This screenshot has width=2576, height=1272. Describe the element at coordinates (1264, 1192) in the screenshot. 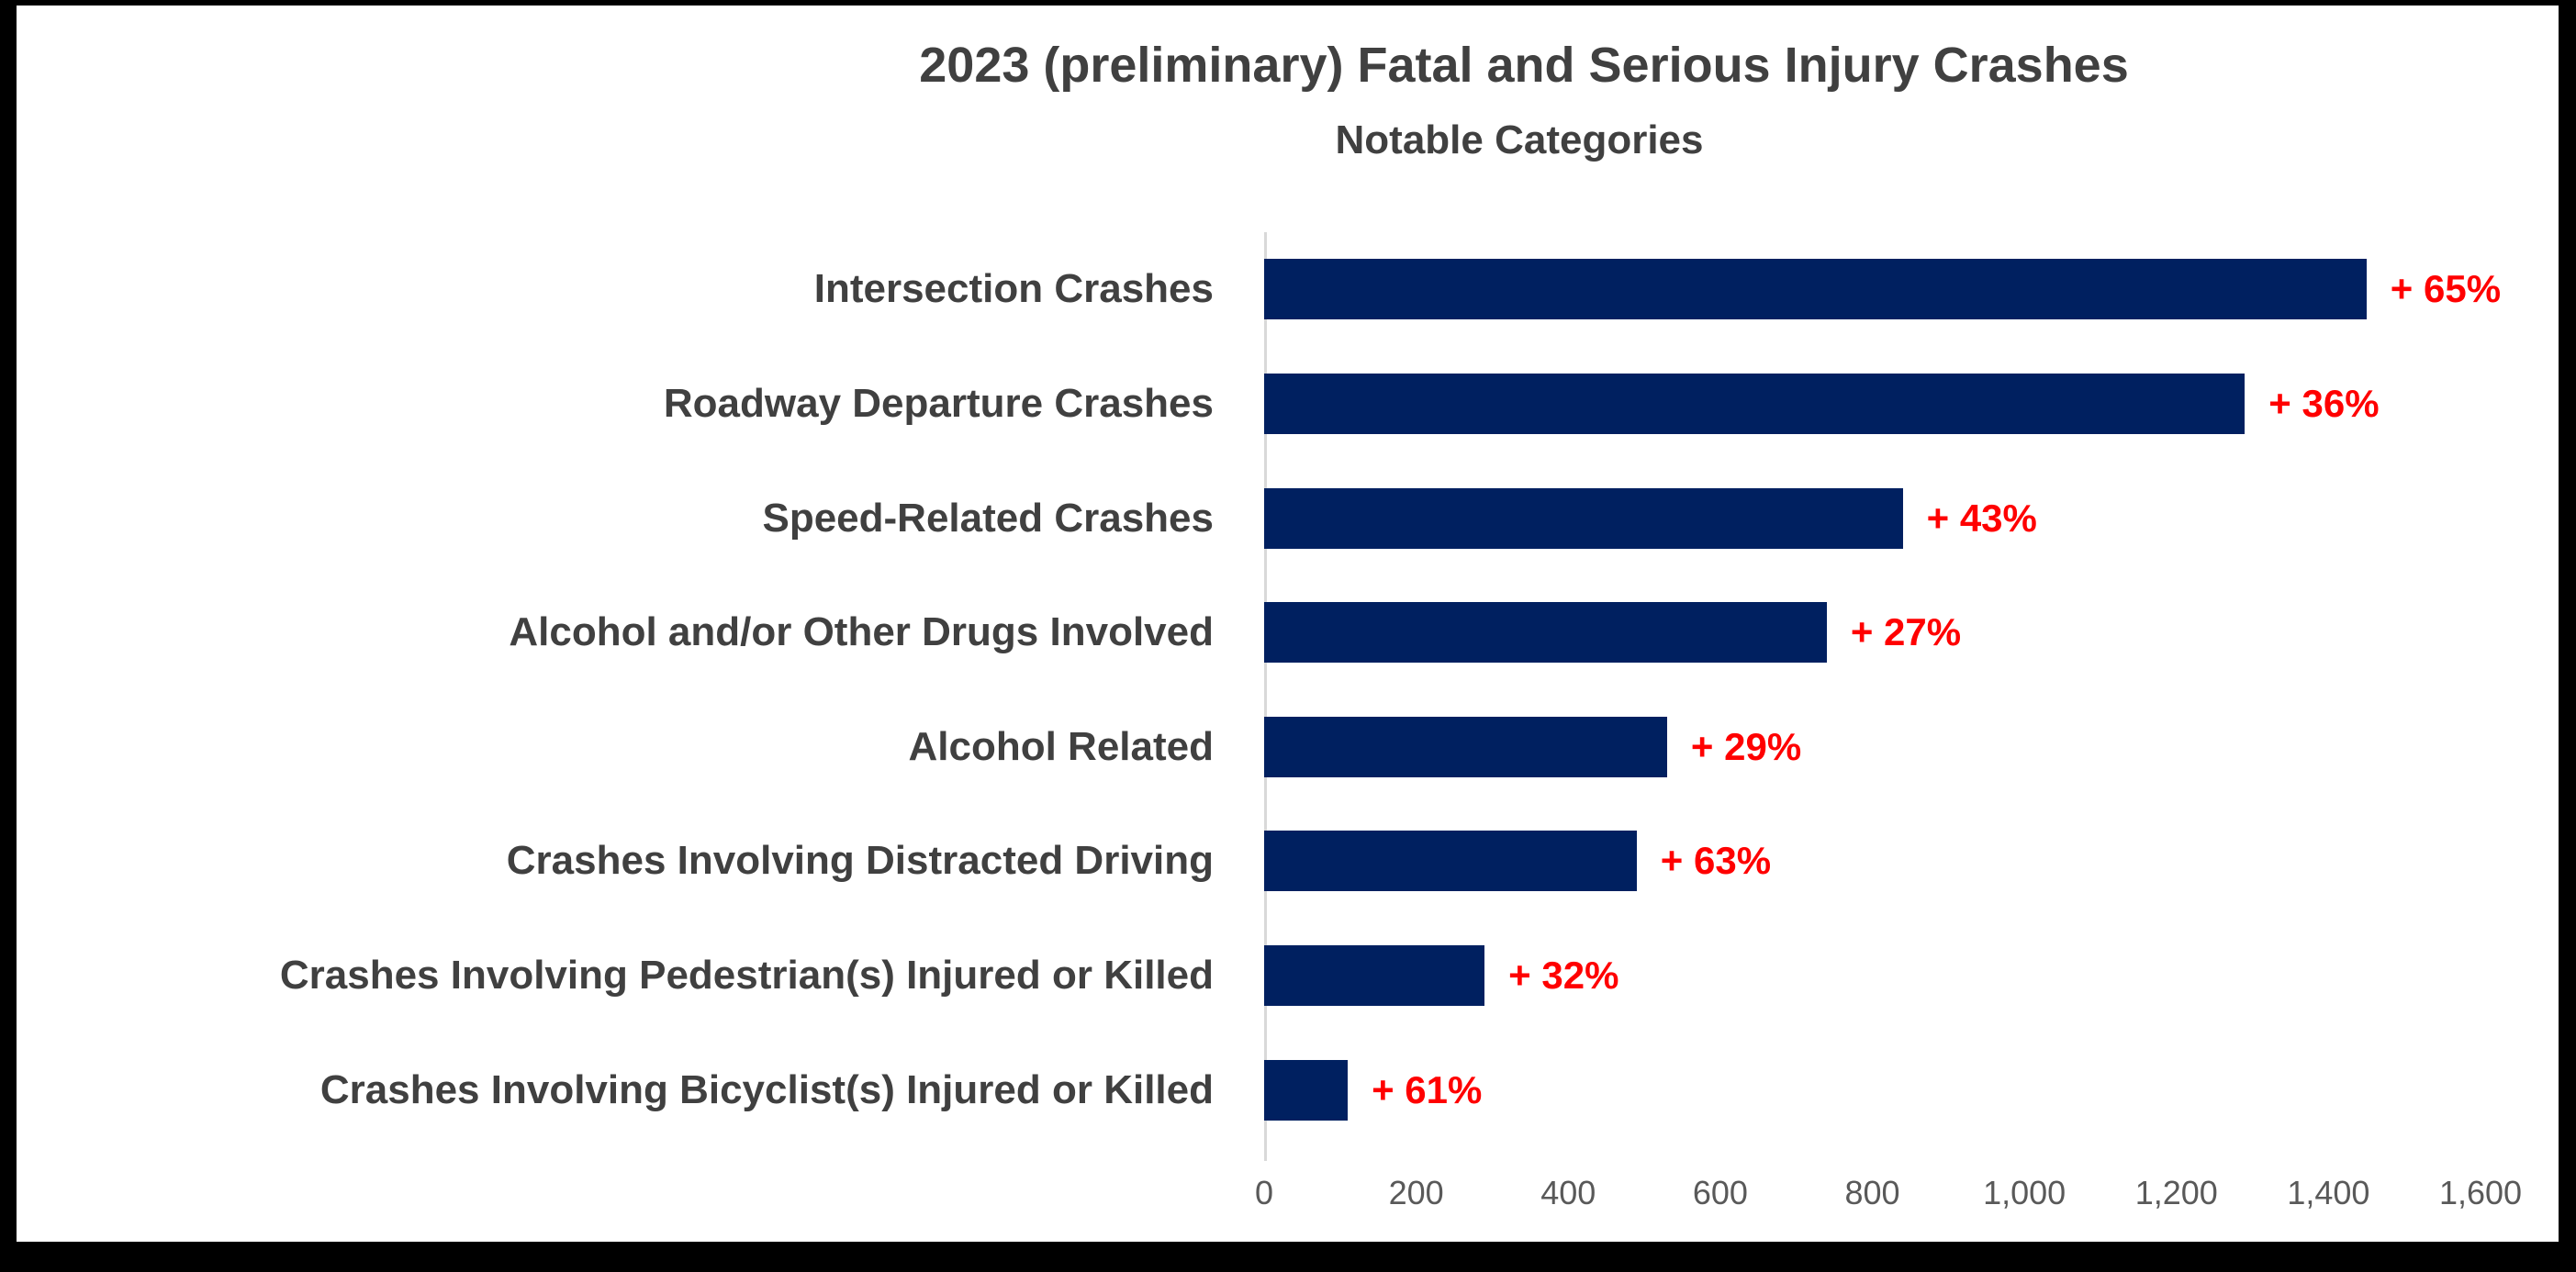

I see `x-axis-tick-label: 0` at that location.